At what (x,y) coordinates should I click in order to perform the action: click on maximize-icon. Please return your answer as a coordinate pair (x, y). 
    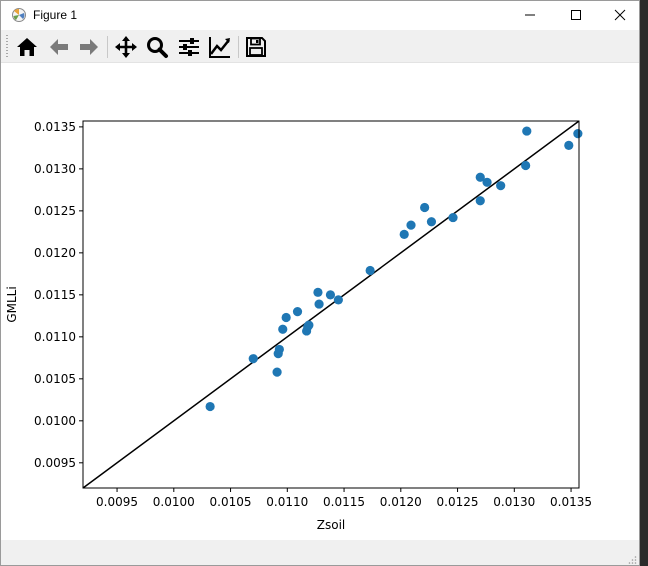
    Looking at the image, I should click on (576, 15).